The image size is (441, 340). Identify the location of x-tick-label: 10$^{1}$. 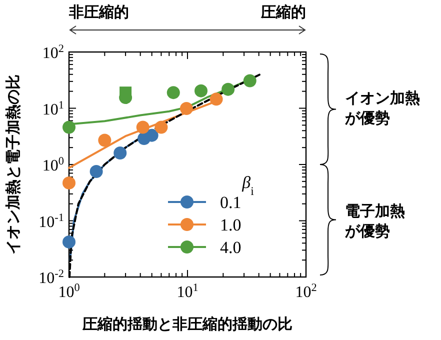
(187, 291).